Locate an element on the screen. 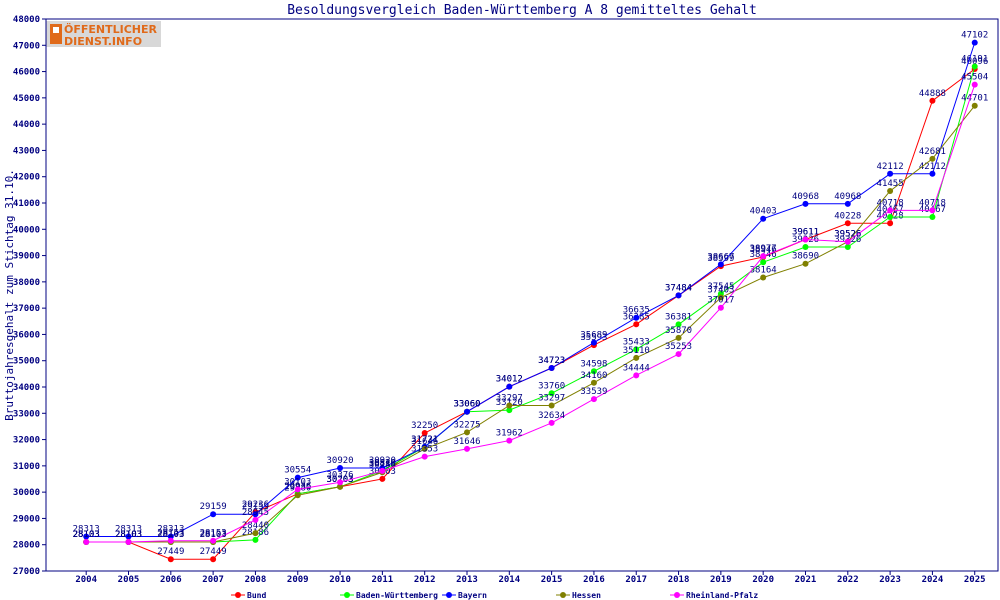 Image resolution: width=1000 pixels, height=600 pixels. x-tick-label: 2016 is located at coordinates (594, 580).